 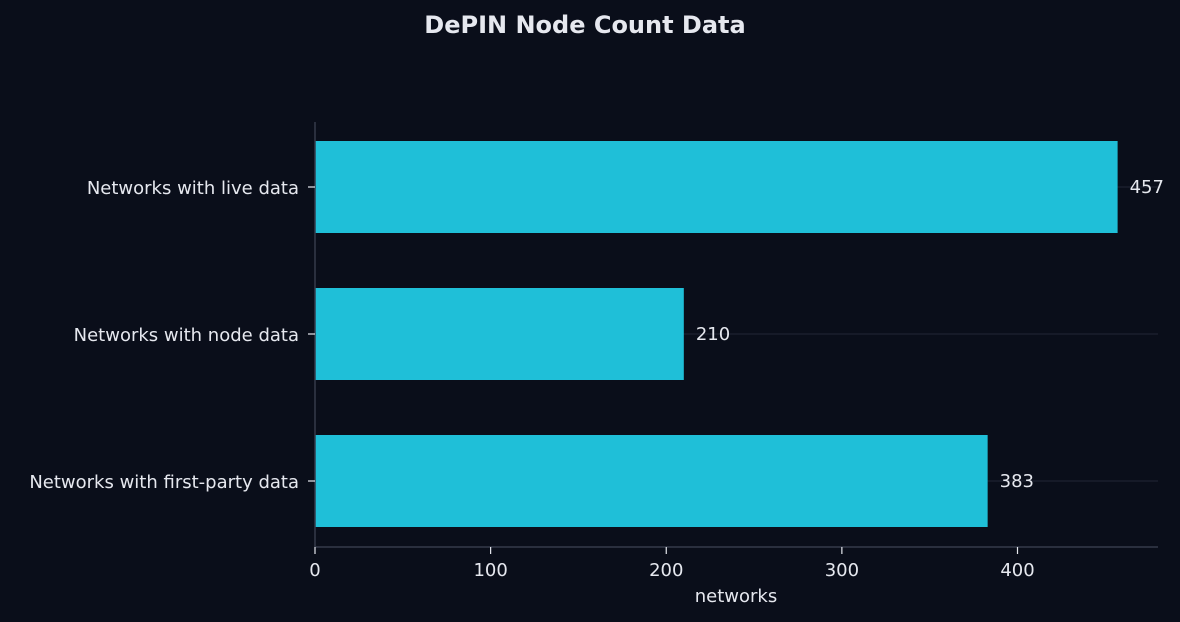 I want to click on x-axis-label: networks, so click(x=736, y=596).